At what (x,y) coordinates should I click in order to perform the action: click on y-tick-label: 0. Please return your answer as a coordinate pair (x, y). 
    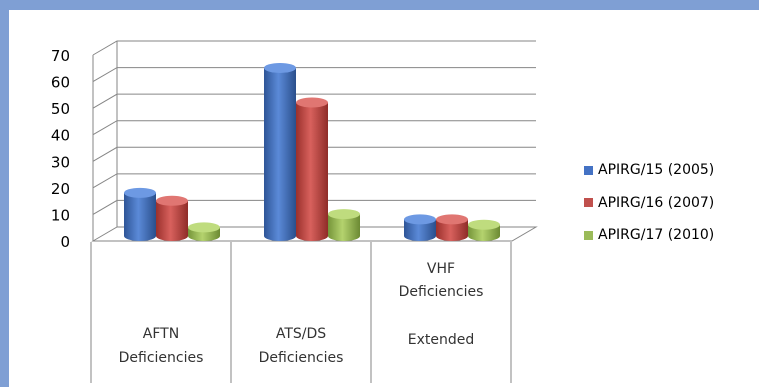
    Looking at the image, I should click on (65, 242).